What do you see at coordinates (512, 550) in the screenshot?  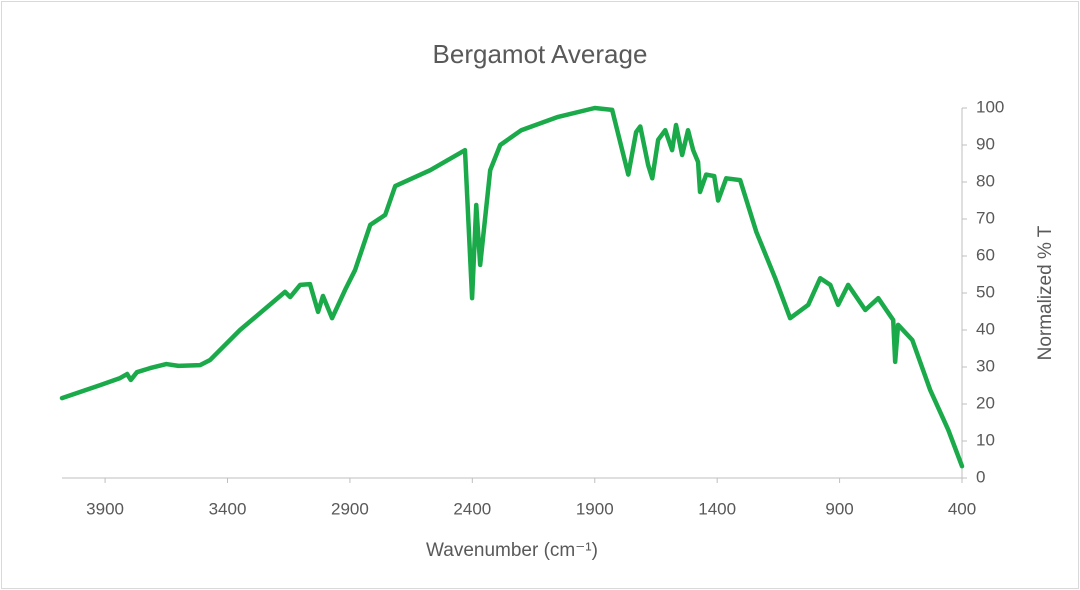 I see `x-axis-title: Wavenumber (cm⁻¹)` at bounding box center [512, 550].